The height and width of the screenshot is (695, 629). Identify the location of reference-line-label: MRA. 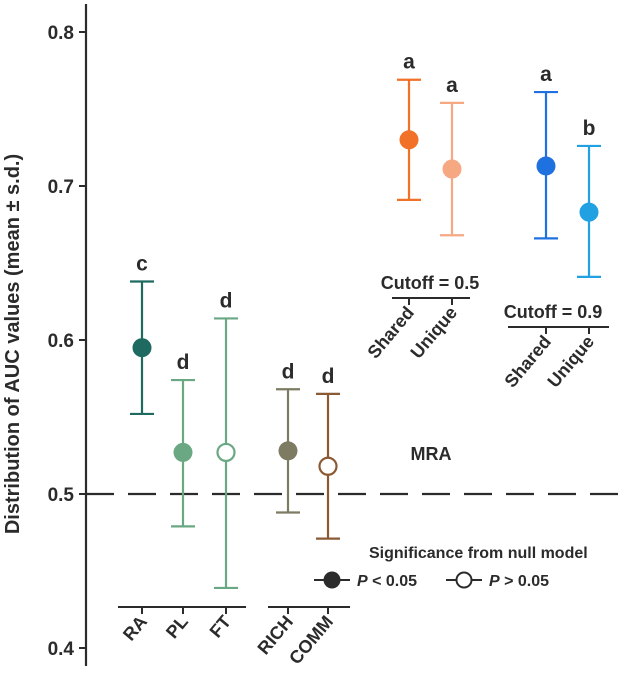
(431, 454).